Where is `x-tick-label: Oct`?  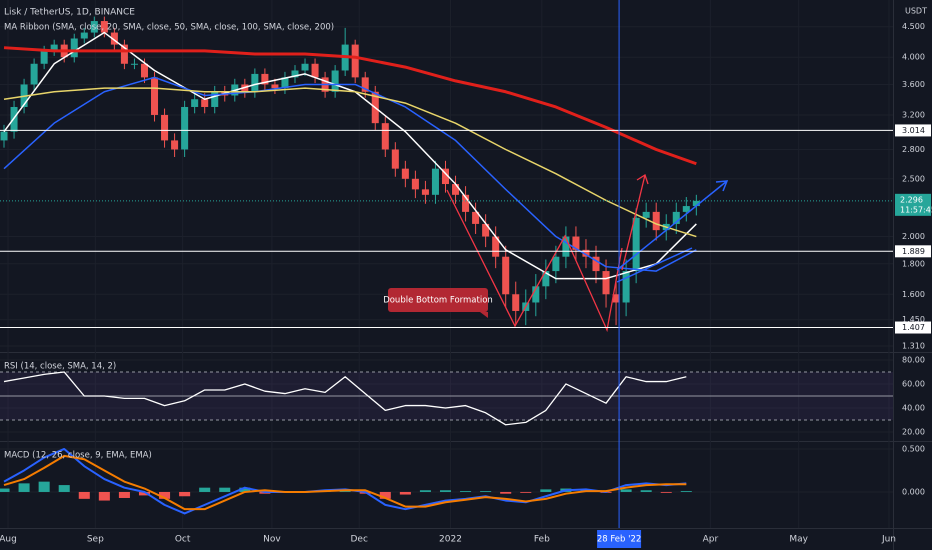
x-tick-label: Oct is located at coordinates (183, 540).